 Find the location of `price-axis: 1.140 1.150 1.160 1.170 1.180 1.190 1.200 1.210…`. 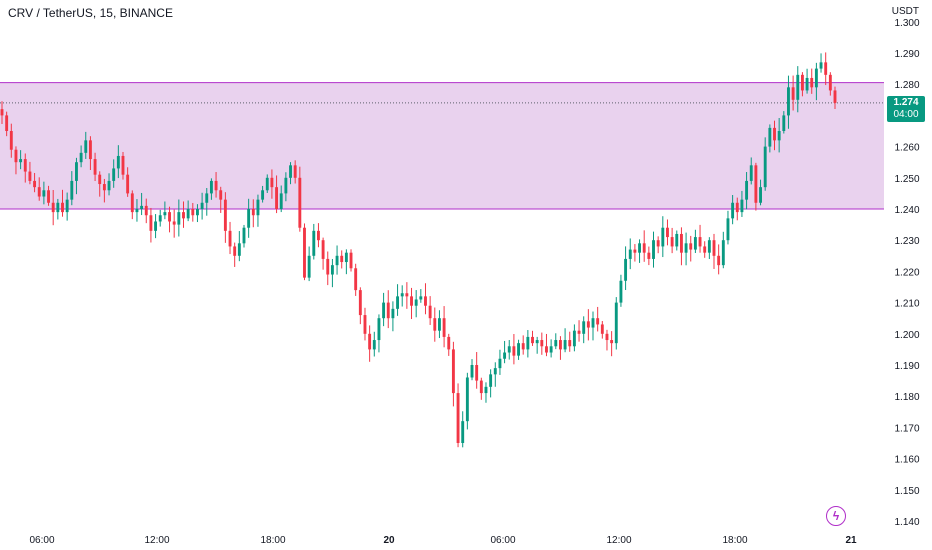

price-axis: 1.140 1.150 1.160 1.170 1.180 1.190 1.200 1.210… is located at coordinates (906, 273).